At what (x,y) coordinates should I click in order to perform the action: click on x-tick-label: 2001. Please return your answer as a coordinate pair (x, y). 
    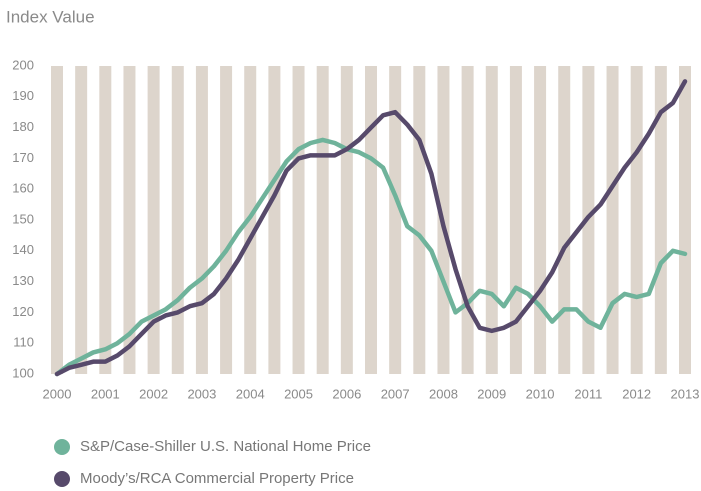
    Looking at the image, I should click on (105, 393).